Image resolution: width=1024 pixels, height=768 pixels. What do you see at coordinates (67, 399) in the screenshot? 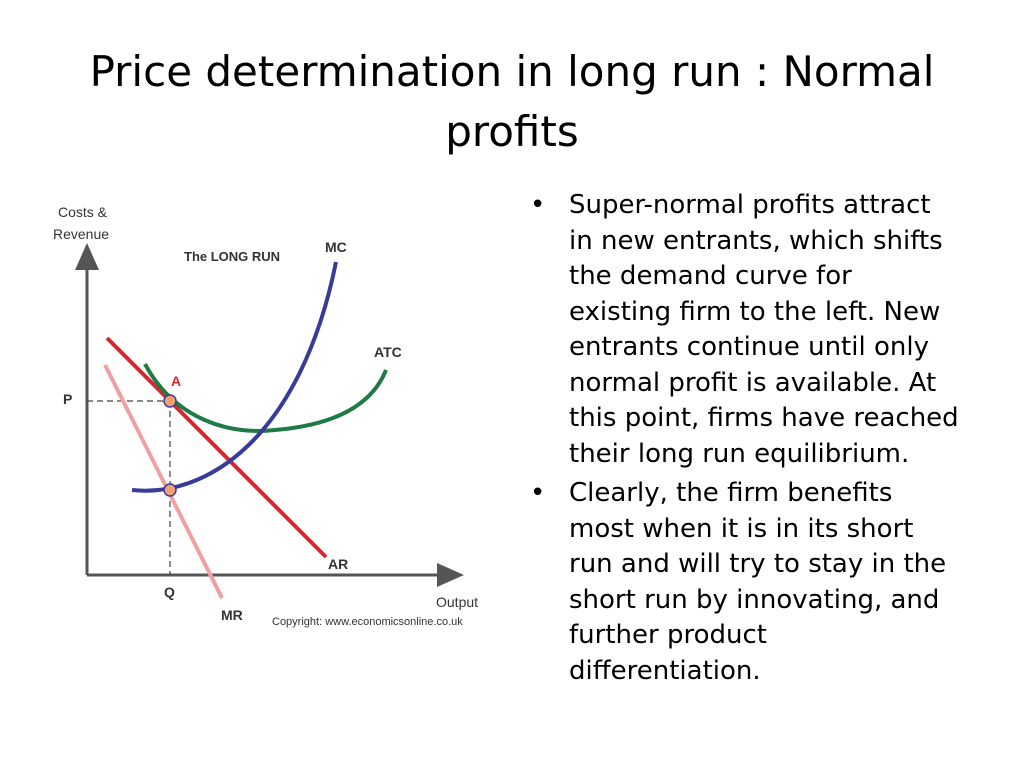
I see `point-label: P` at bounding box center [67, 399].